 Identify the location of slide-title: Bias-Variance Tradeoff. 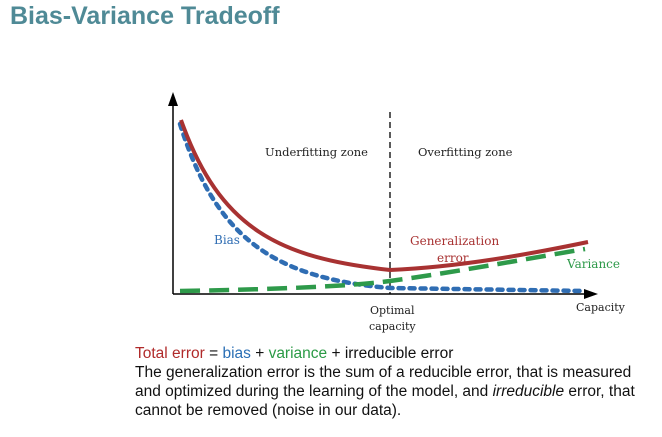
(145, 16).